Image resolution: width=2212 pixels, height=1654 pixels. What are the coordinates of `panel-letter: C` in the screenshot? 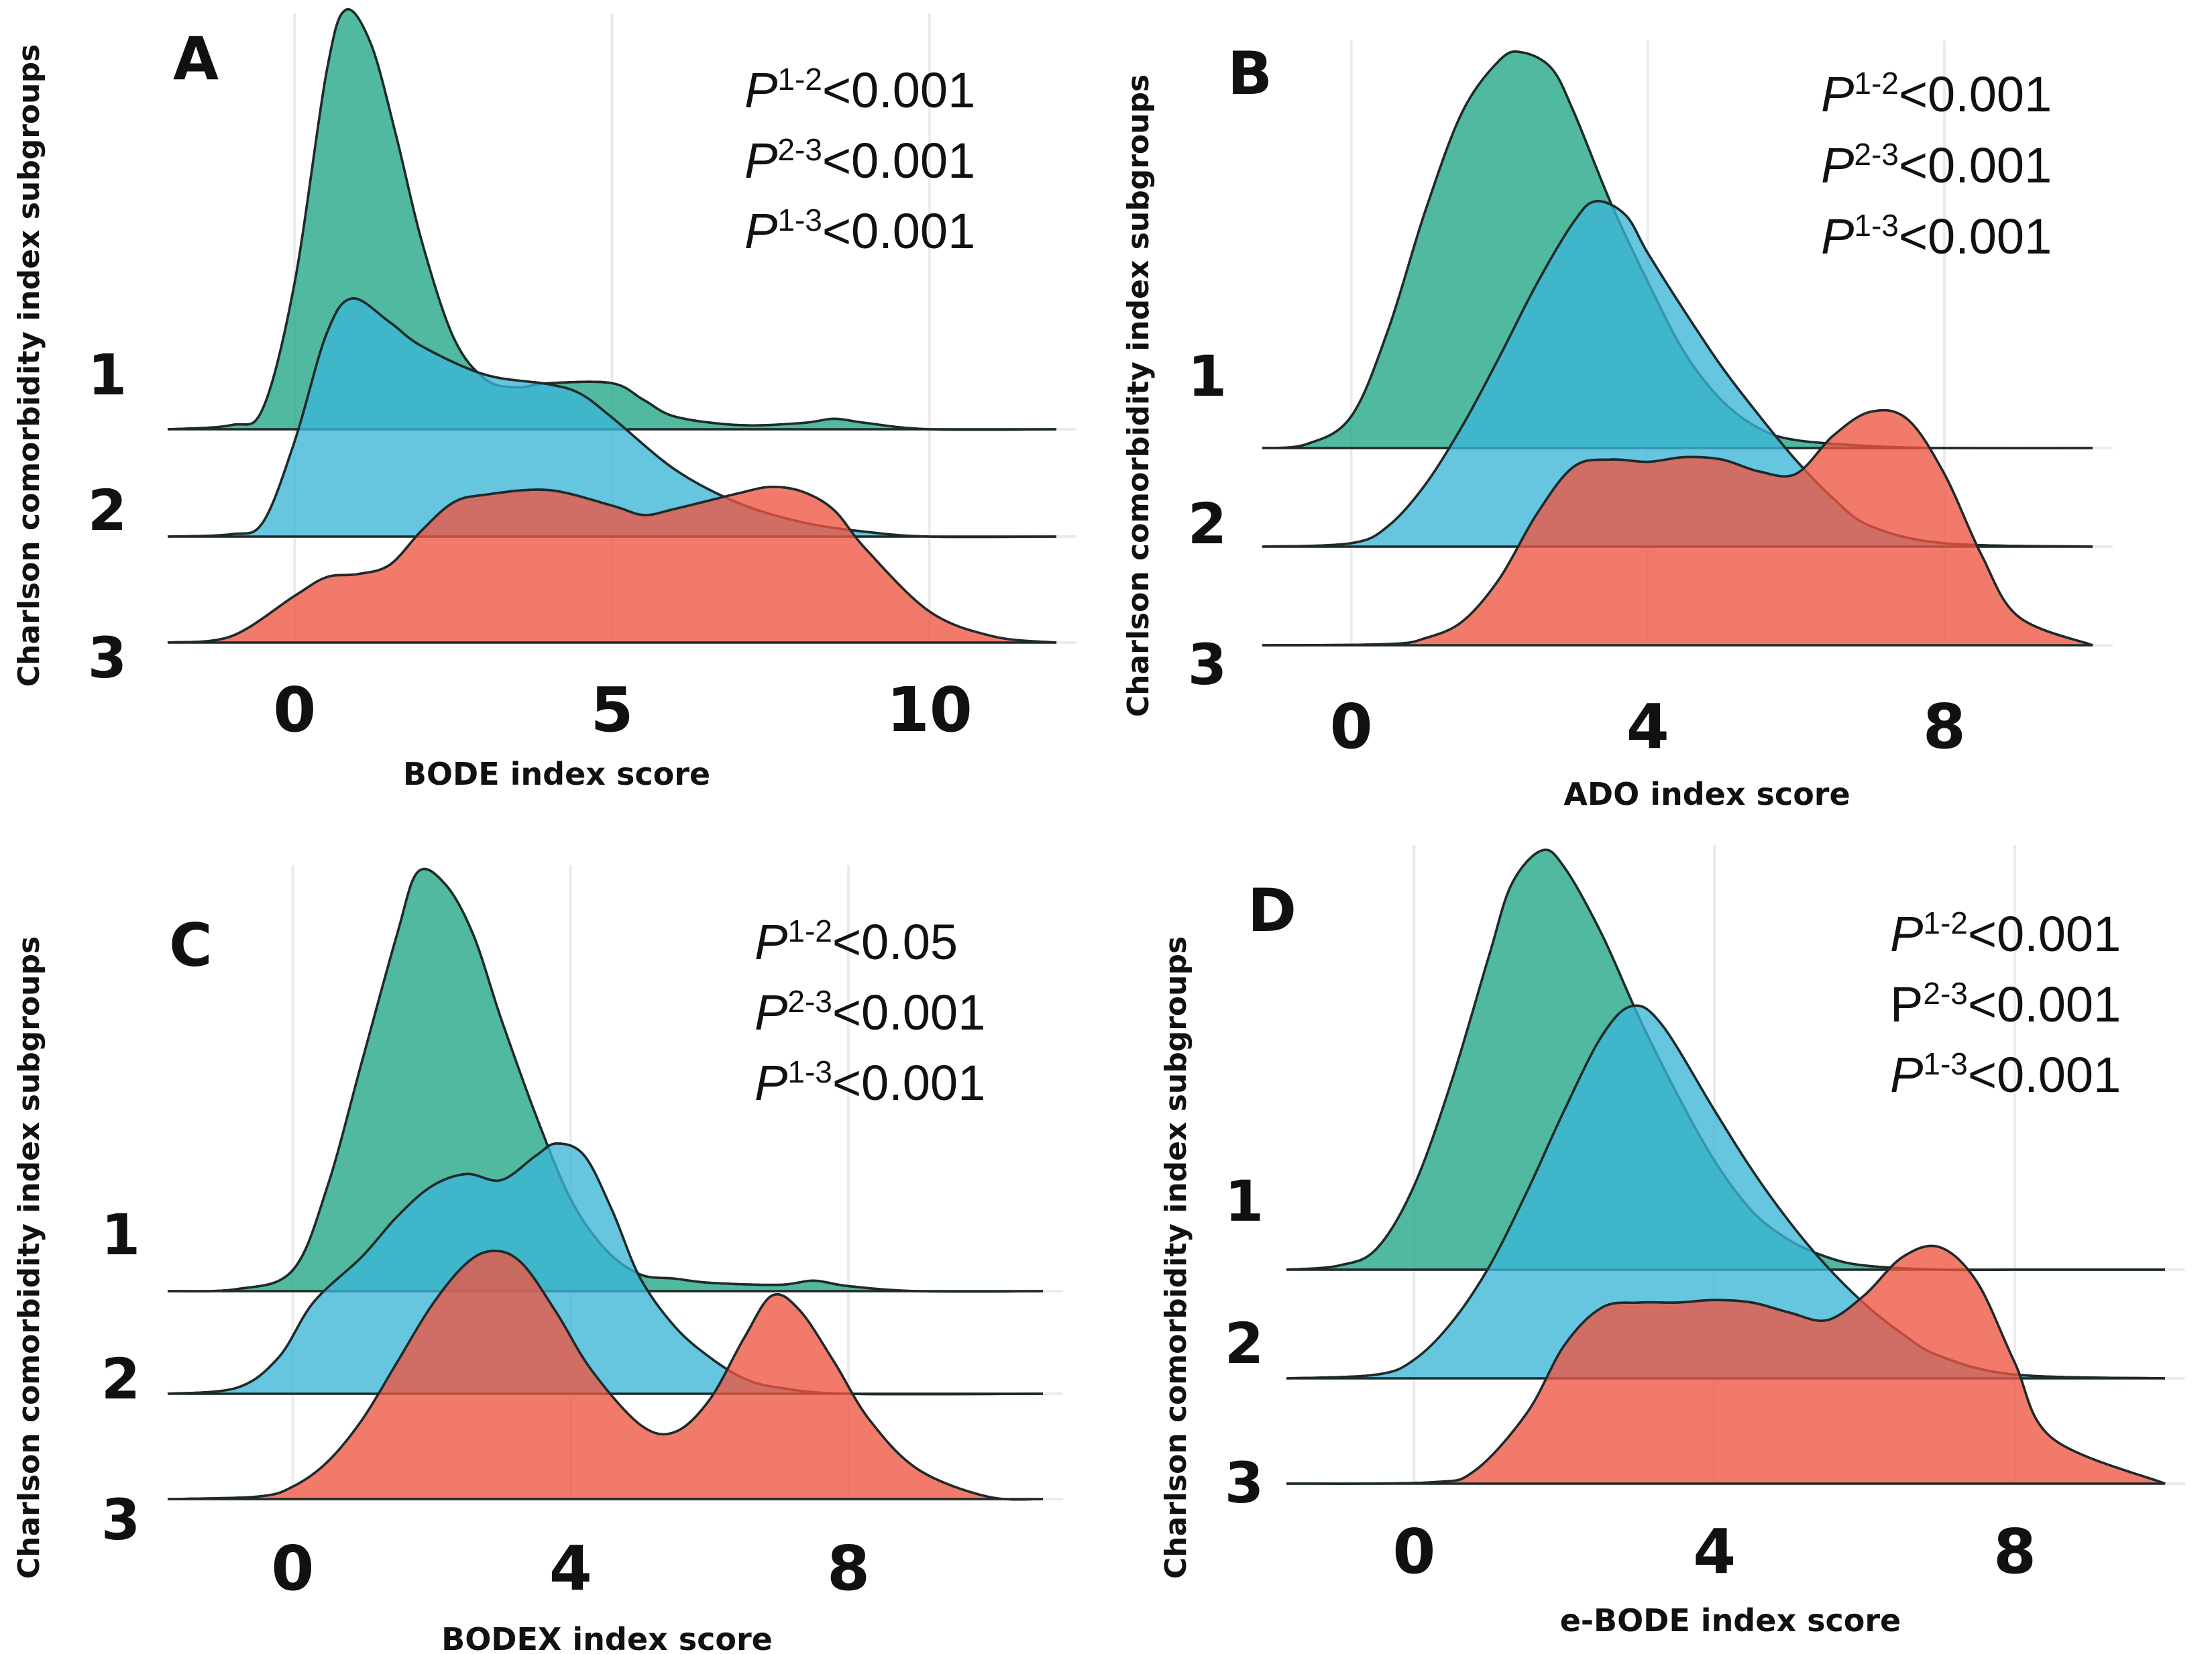 It's located at (191, 946).